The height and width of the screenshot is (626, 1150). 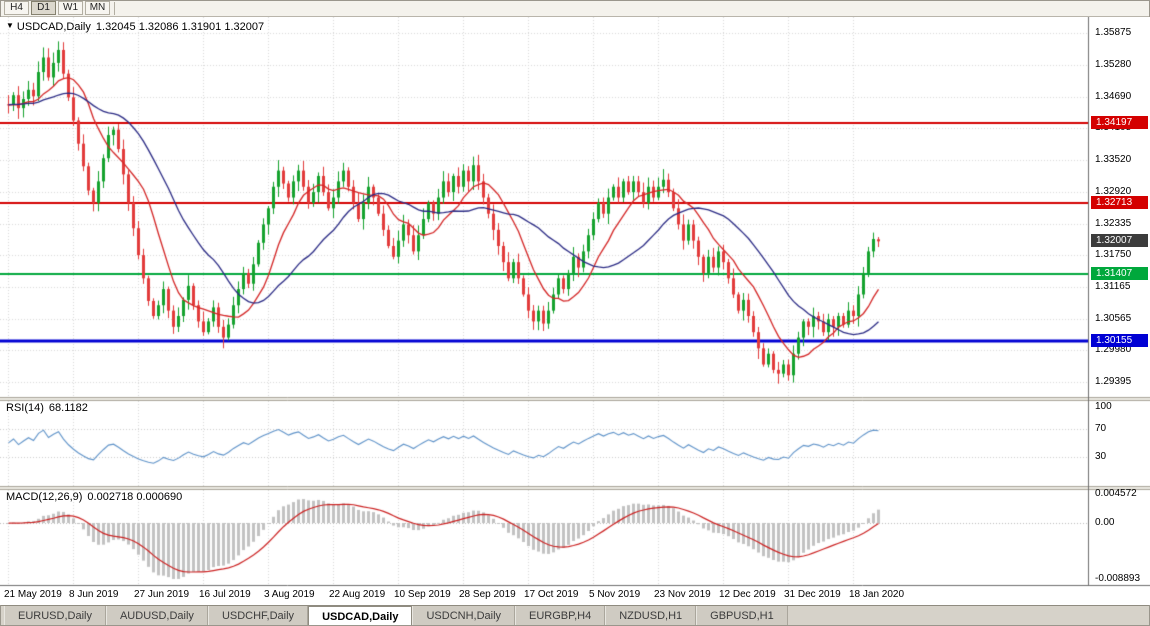 What do you see at coordinates (70, 8) in the screenshot?
I see `timeframe-button-w1: W1` at bounding box center [70, 8].